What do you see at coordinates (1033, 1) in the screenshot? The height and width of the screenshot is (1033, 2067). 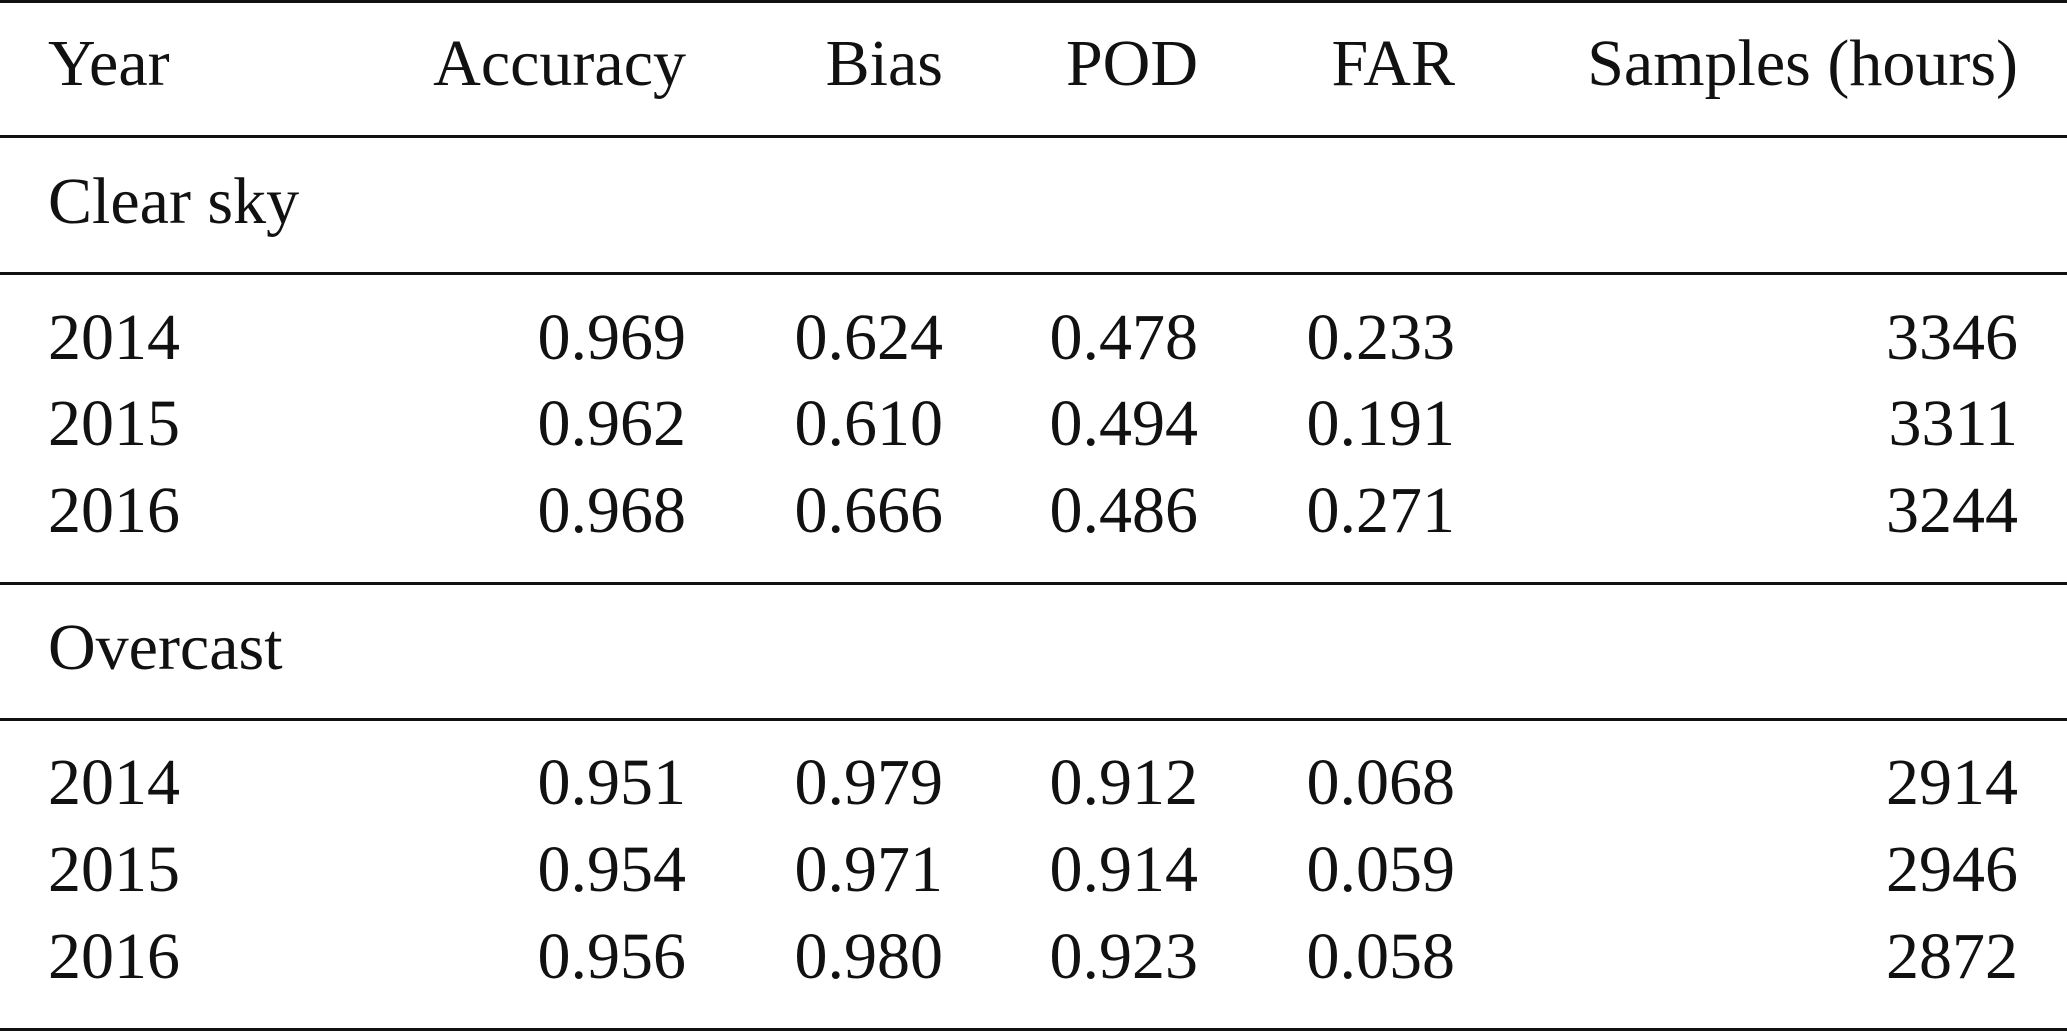 I see `top-rule` at bounding box center [1033, 1].